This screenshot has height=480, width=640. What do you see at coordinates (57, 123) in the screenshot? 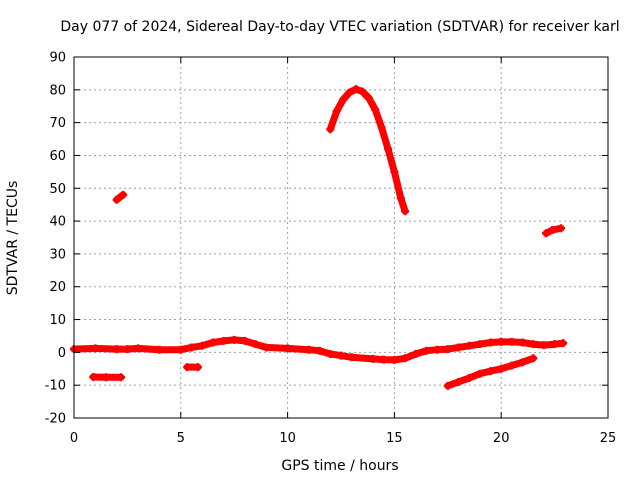
I see `y-tick-label: 70` at bounding box center [57, 123].